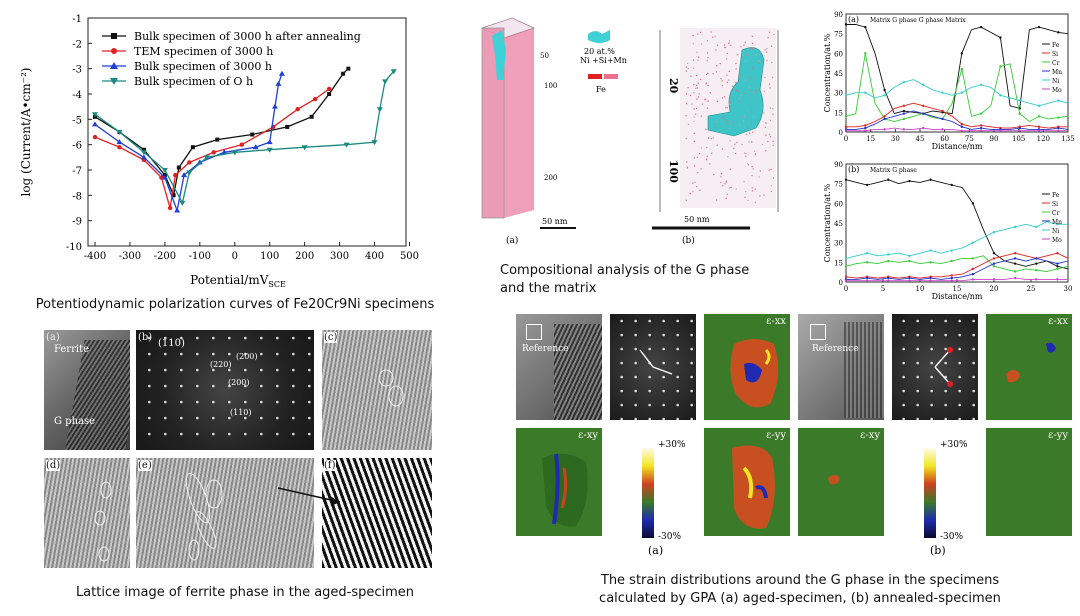 This screenshot has width=1080, height=616. What do you see at coordinates (853, 169) in the screenshot?
I see `panel-label: (b)` at bounding box center [853, 169].